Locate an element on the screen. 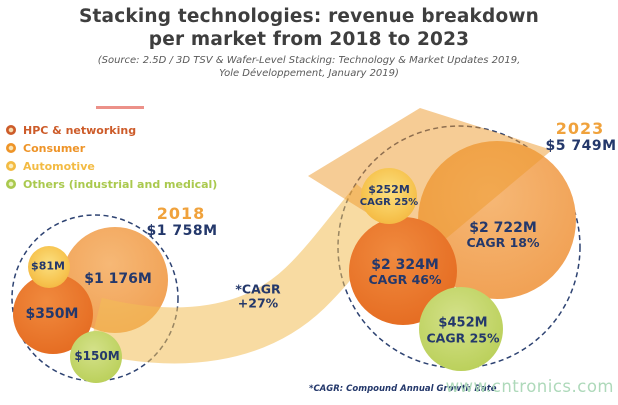  legend-label-automotive: Automotive is located at coordinates (59, 166).